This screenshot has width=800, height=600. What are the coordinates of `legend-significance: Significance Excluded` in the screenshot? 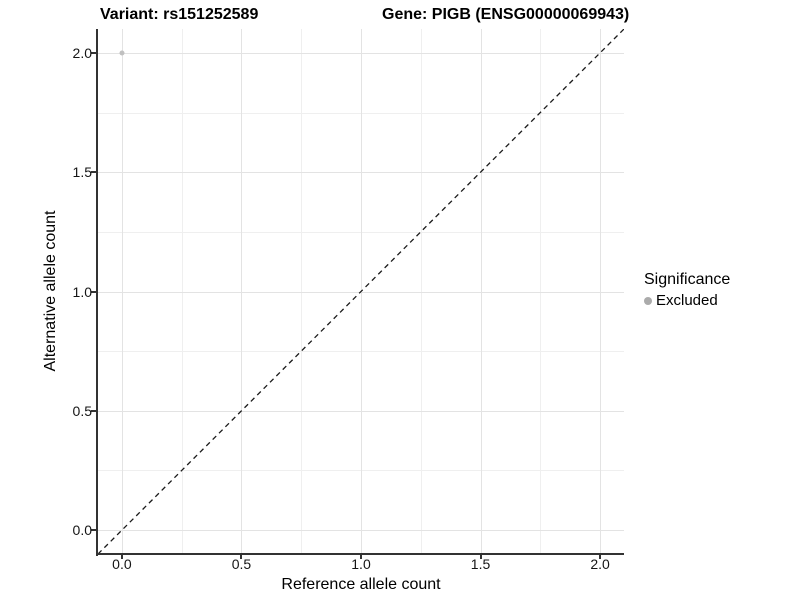 It's located at (687, 290).